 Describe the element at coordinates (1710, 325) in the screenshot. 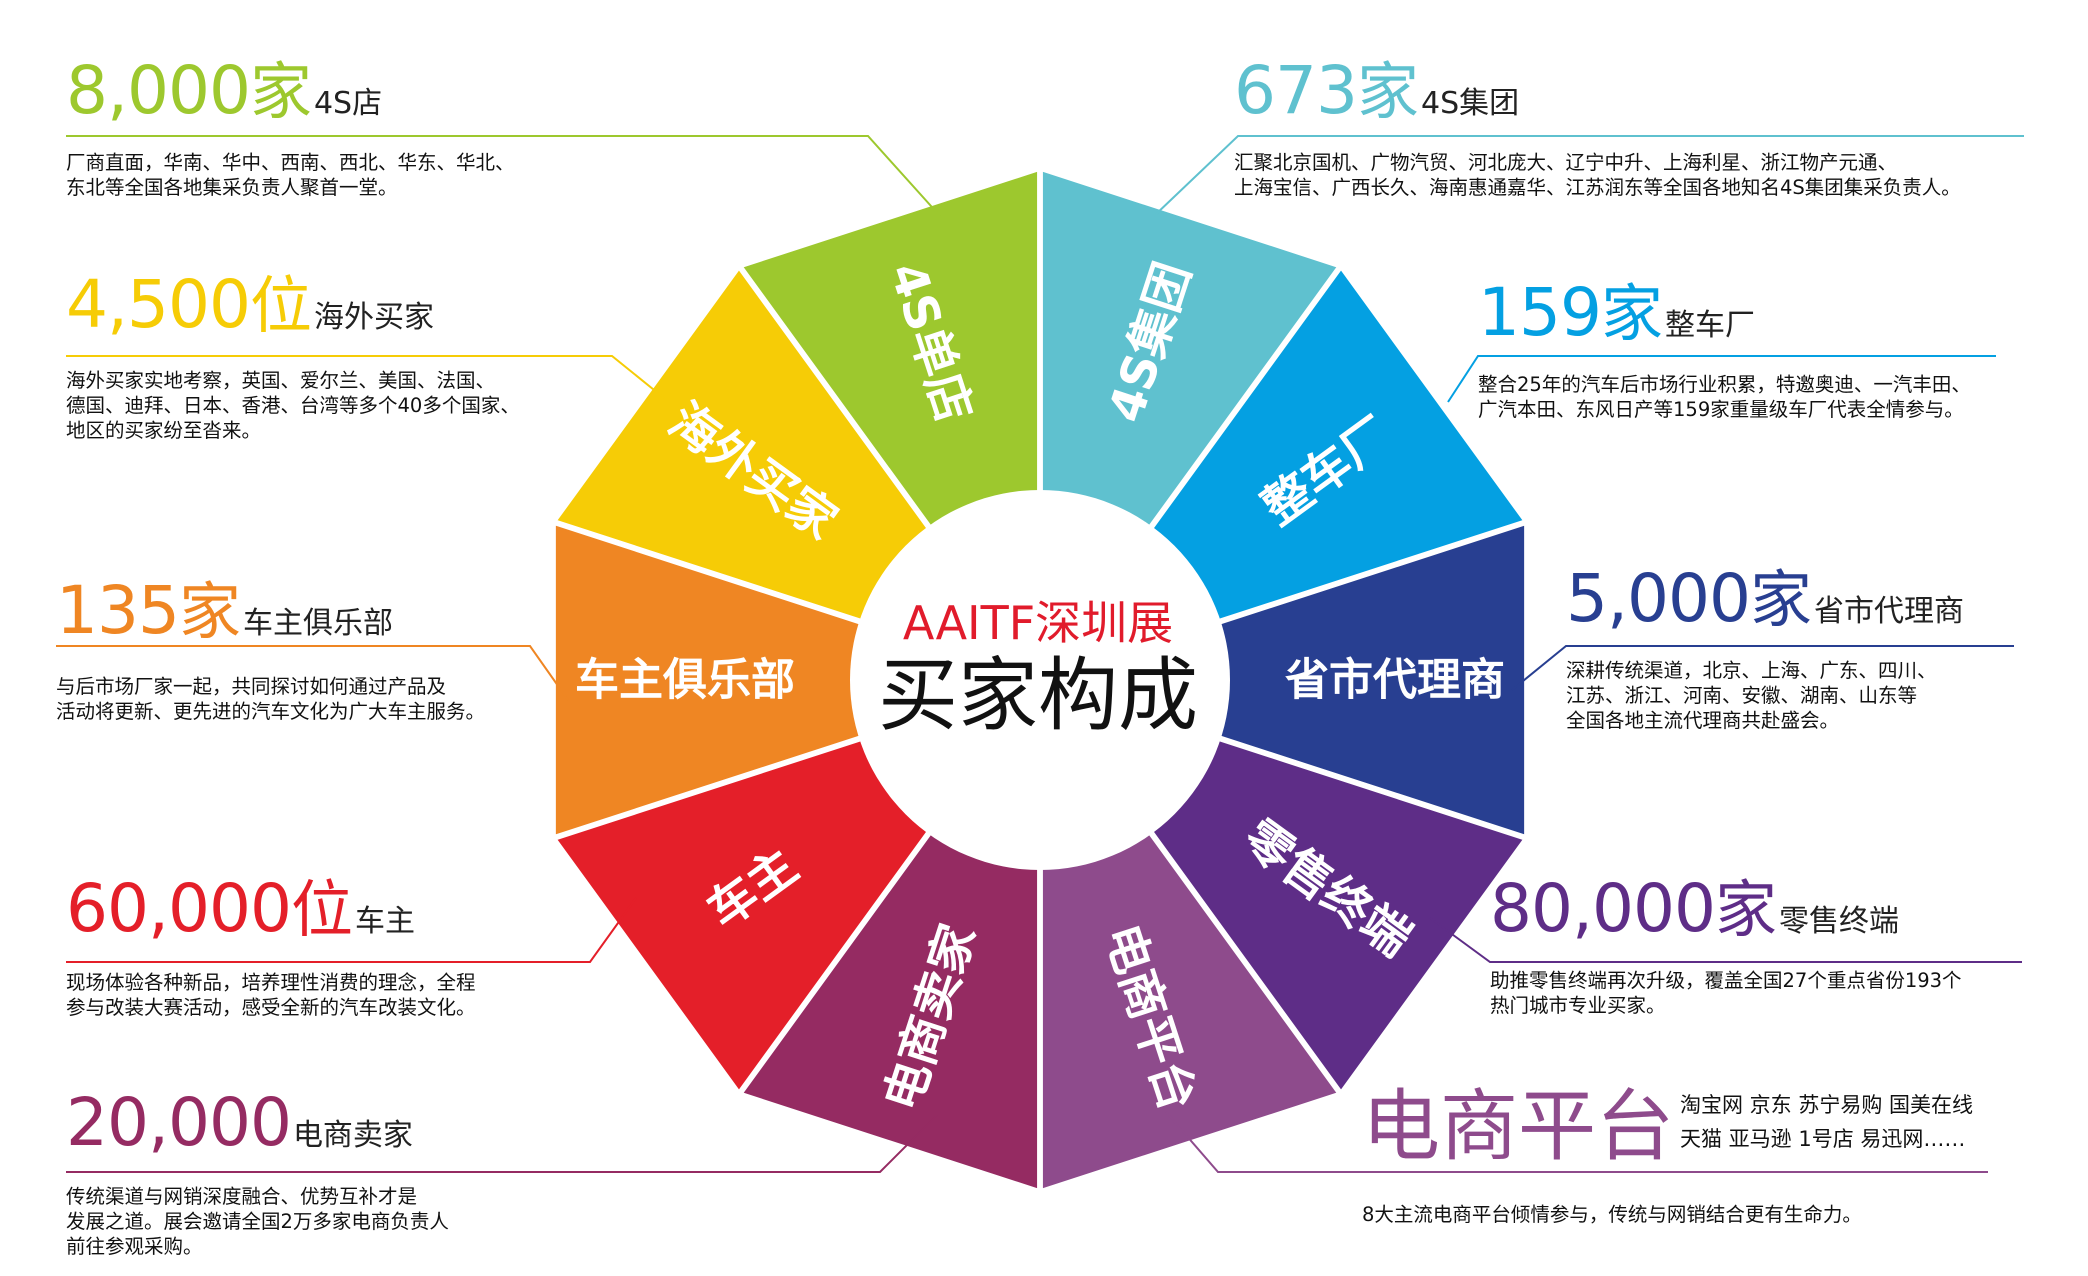

I see `callout-label: 整车厂` at that location.